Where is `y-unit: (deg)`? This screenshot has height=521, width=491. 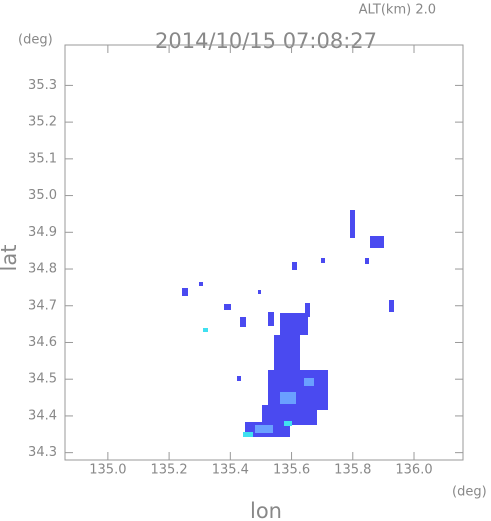
y-unit: (deg) is located at coordinates (35, 40).